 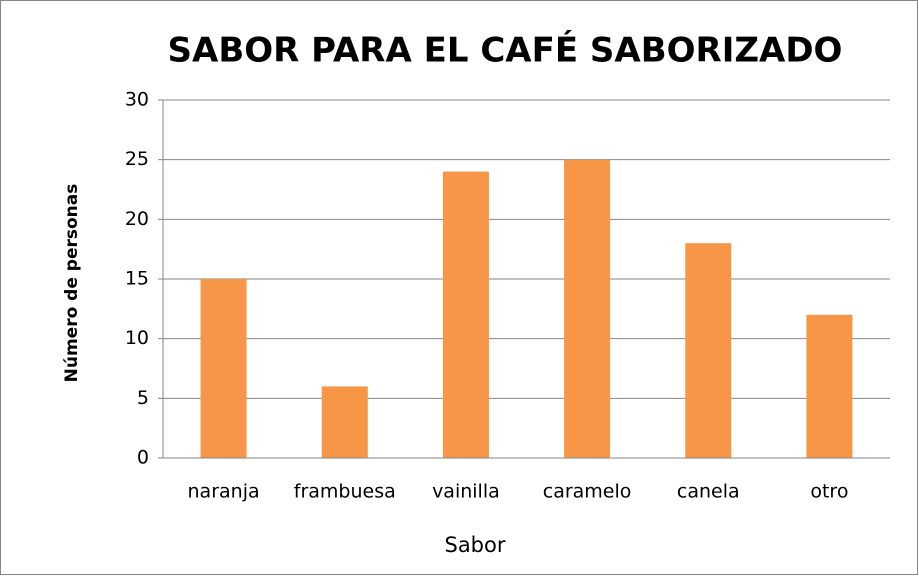 I want to click on x-tick-label: frambuesa, so click(x=345, y=492).